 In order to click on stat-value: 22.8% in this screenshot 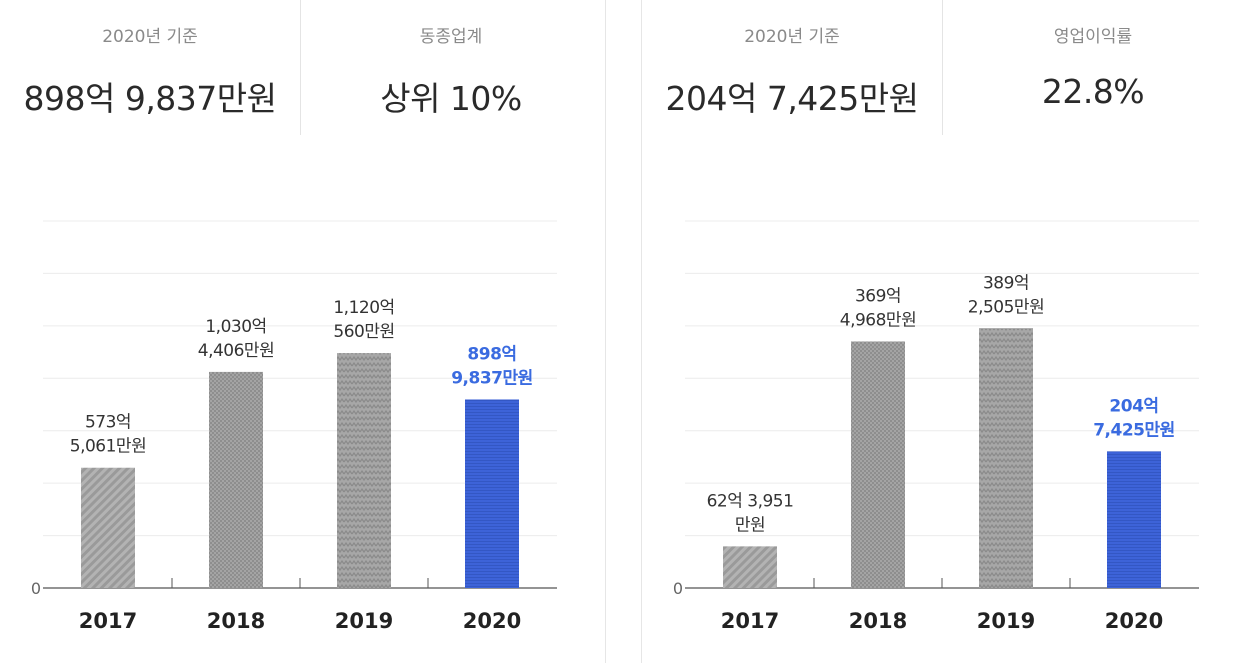, I will do `click(1093, 91)`.